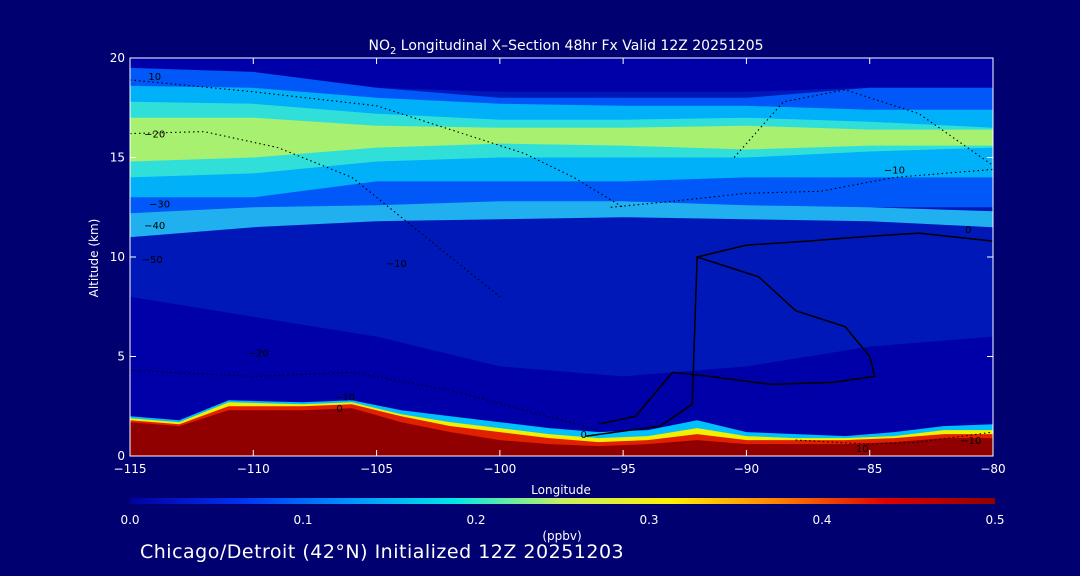 The height and width of the screenshot is (576, 1080). I want to click on contour-label-2: −30, so click(159, 204).